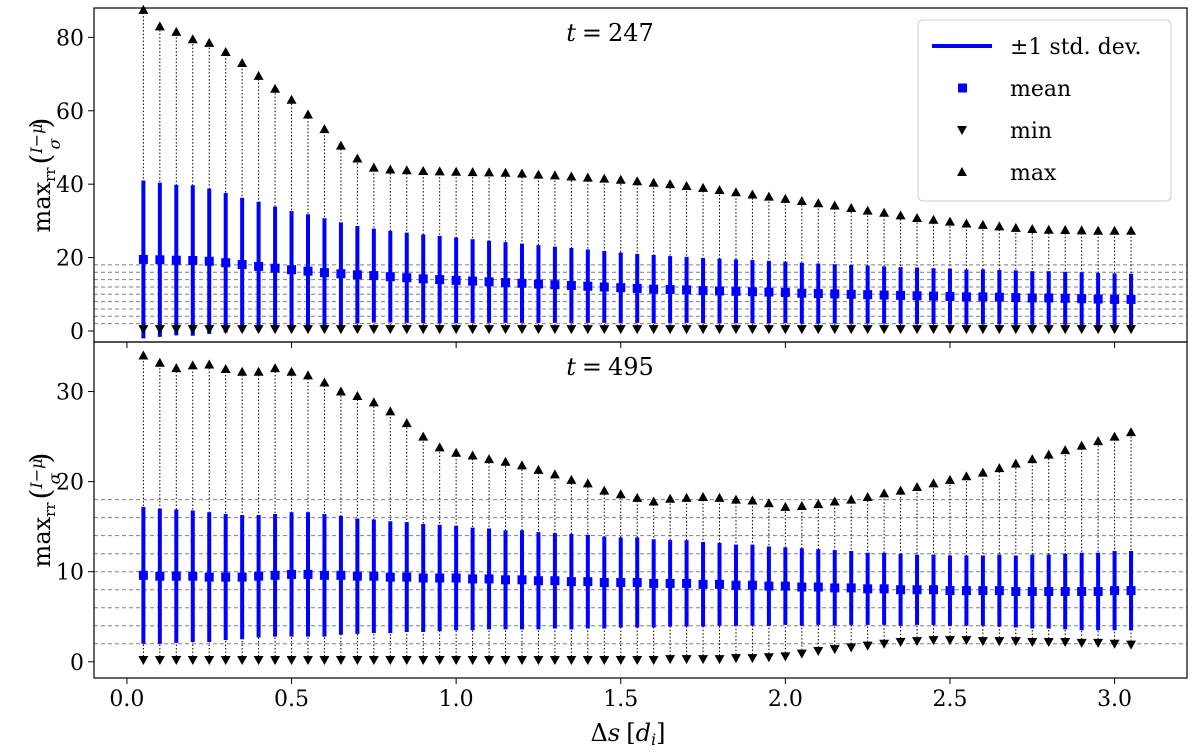 Image resolution: width=1200 pixels, height=755 pixels. What do you see at coordinates (54, 478) in the screenshot?
I see `y-label-denominator: σ` at bounding box center [54, 478].